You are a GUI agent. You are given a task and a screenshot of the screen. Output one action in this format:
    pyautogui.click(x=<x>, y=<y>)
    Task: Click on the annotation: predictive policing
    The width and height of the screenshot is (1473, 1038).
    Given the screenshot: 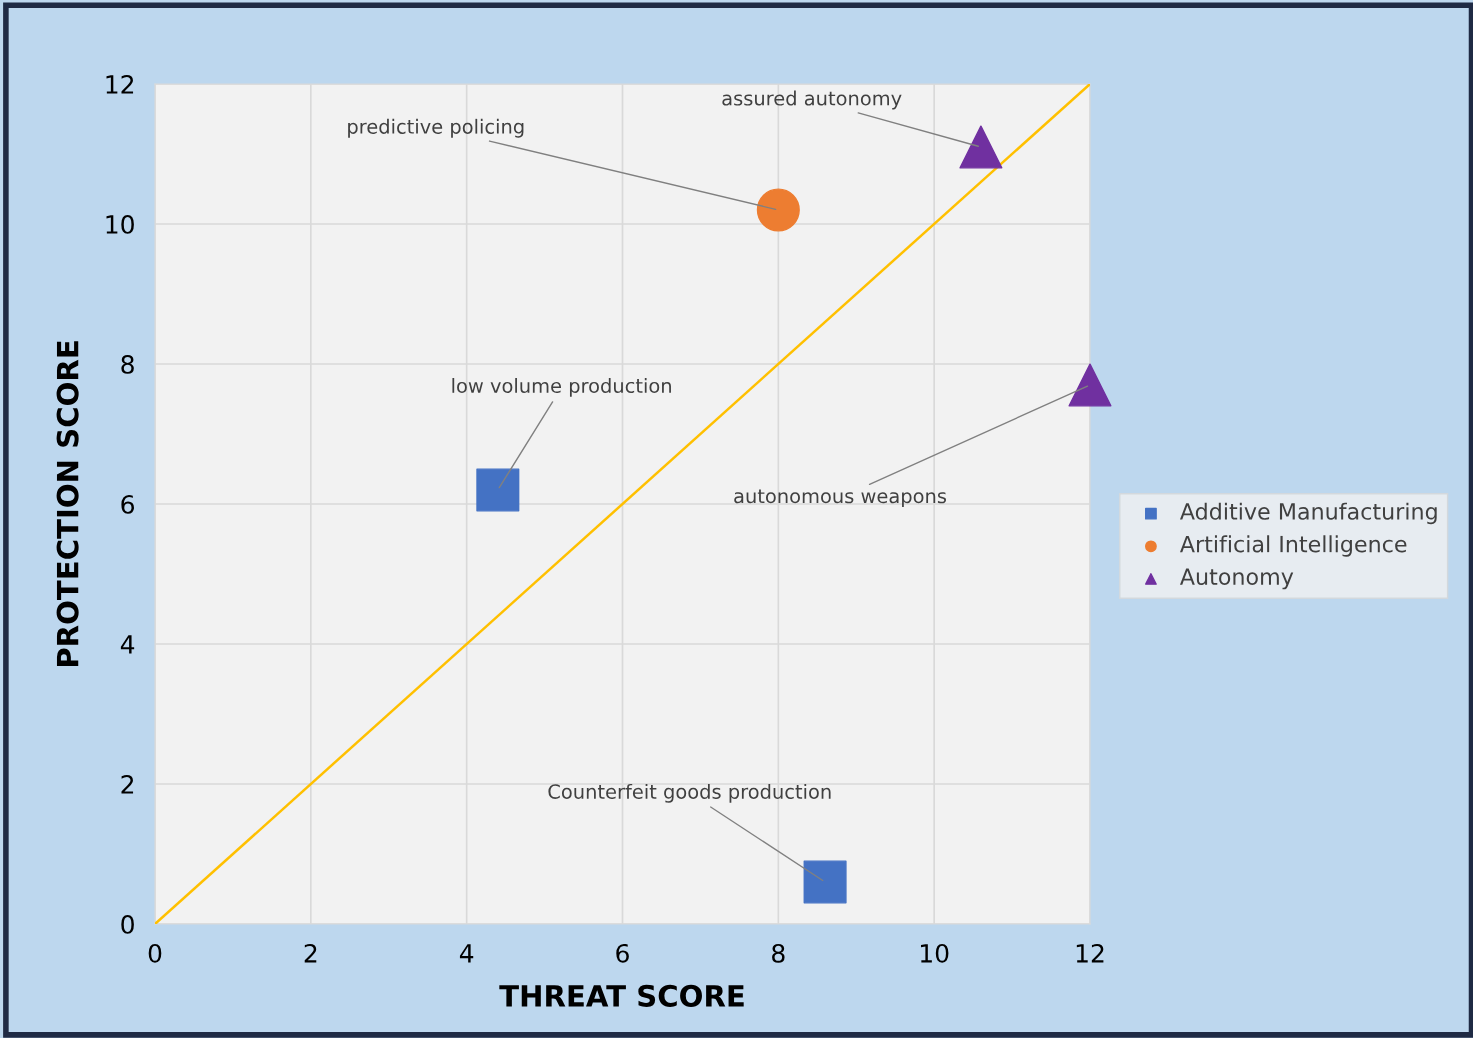 What is the action you would take?
    pyautogui.click(x=436, y=128)
    